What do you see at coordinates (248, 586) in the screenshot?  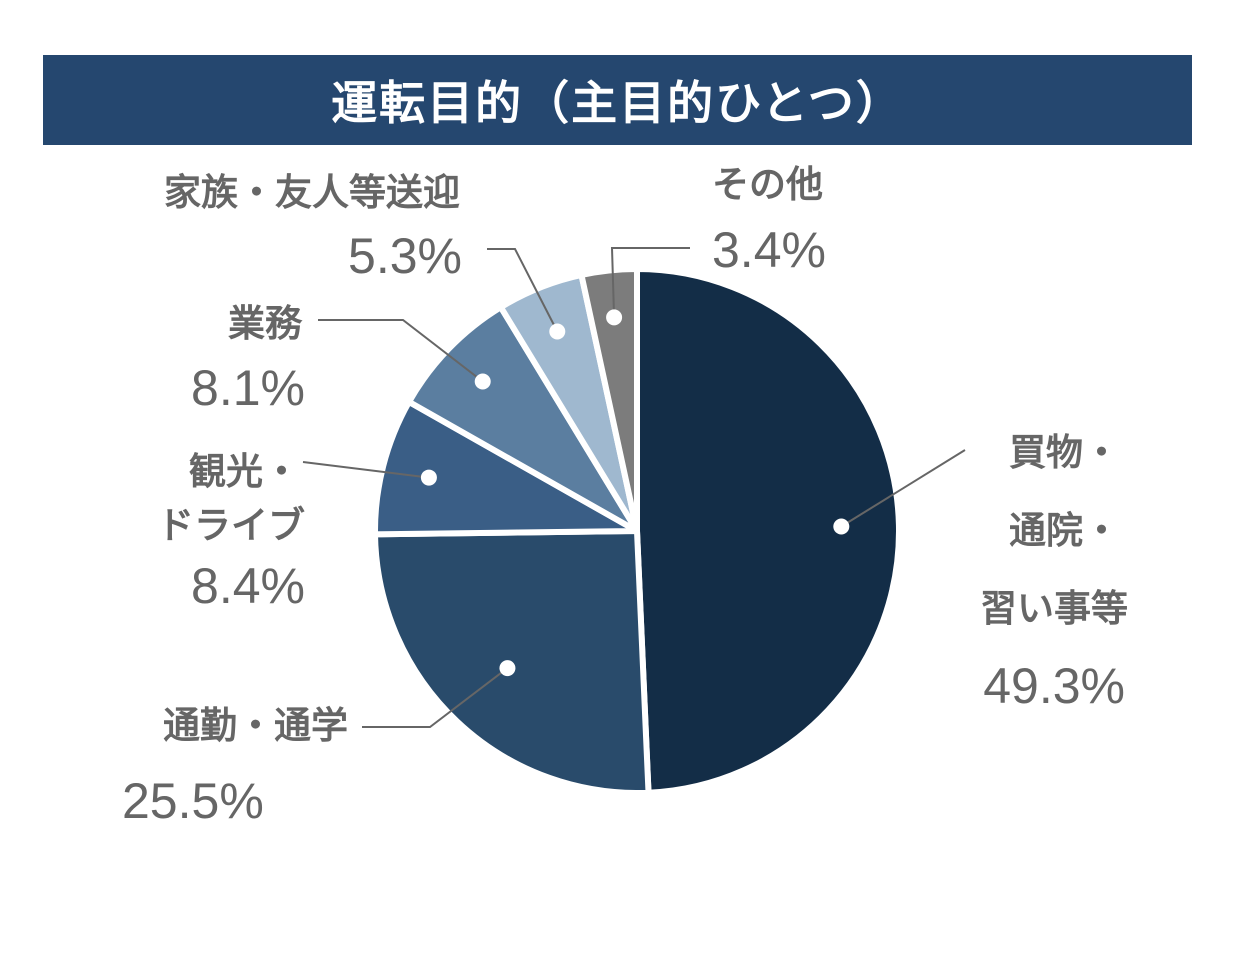 I see `slice-value-label: 8.4%` at bounding box center [248, 586].